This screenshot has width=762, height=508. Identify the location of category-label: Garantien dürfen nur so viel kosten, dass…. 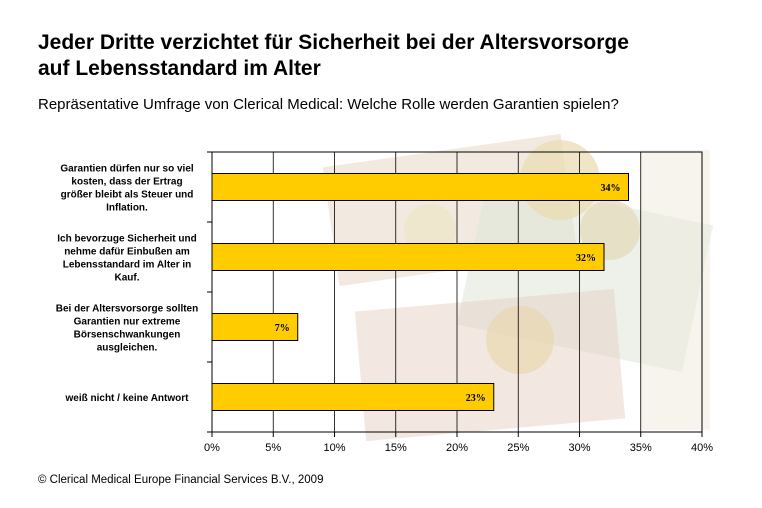
(127, 189).